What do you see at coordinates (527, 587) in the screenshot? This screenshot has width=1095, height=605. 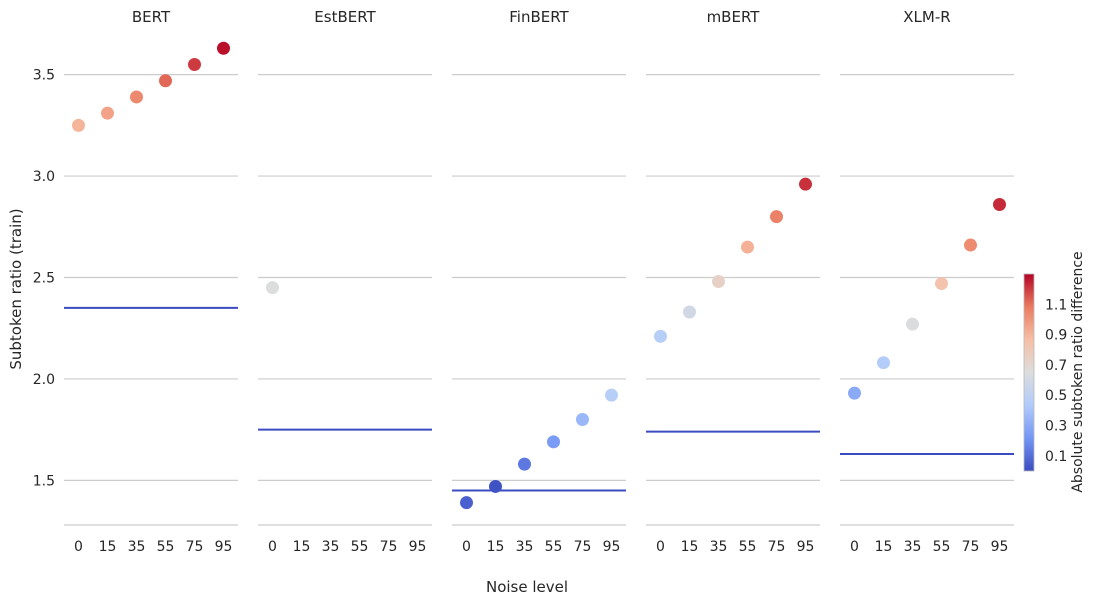 I see `x-axis-label: Noise level` at bounding box center [527, 587].